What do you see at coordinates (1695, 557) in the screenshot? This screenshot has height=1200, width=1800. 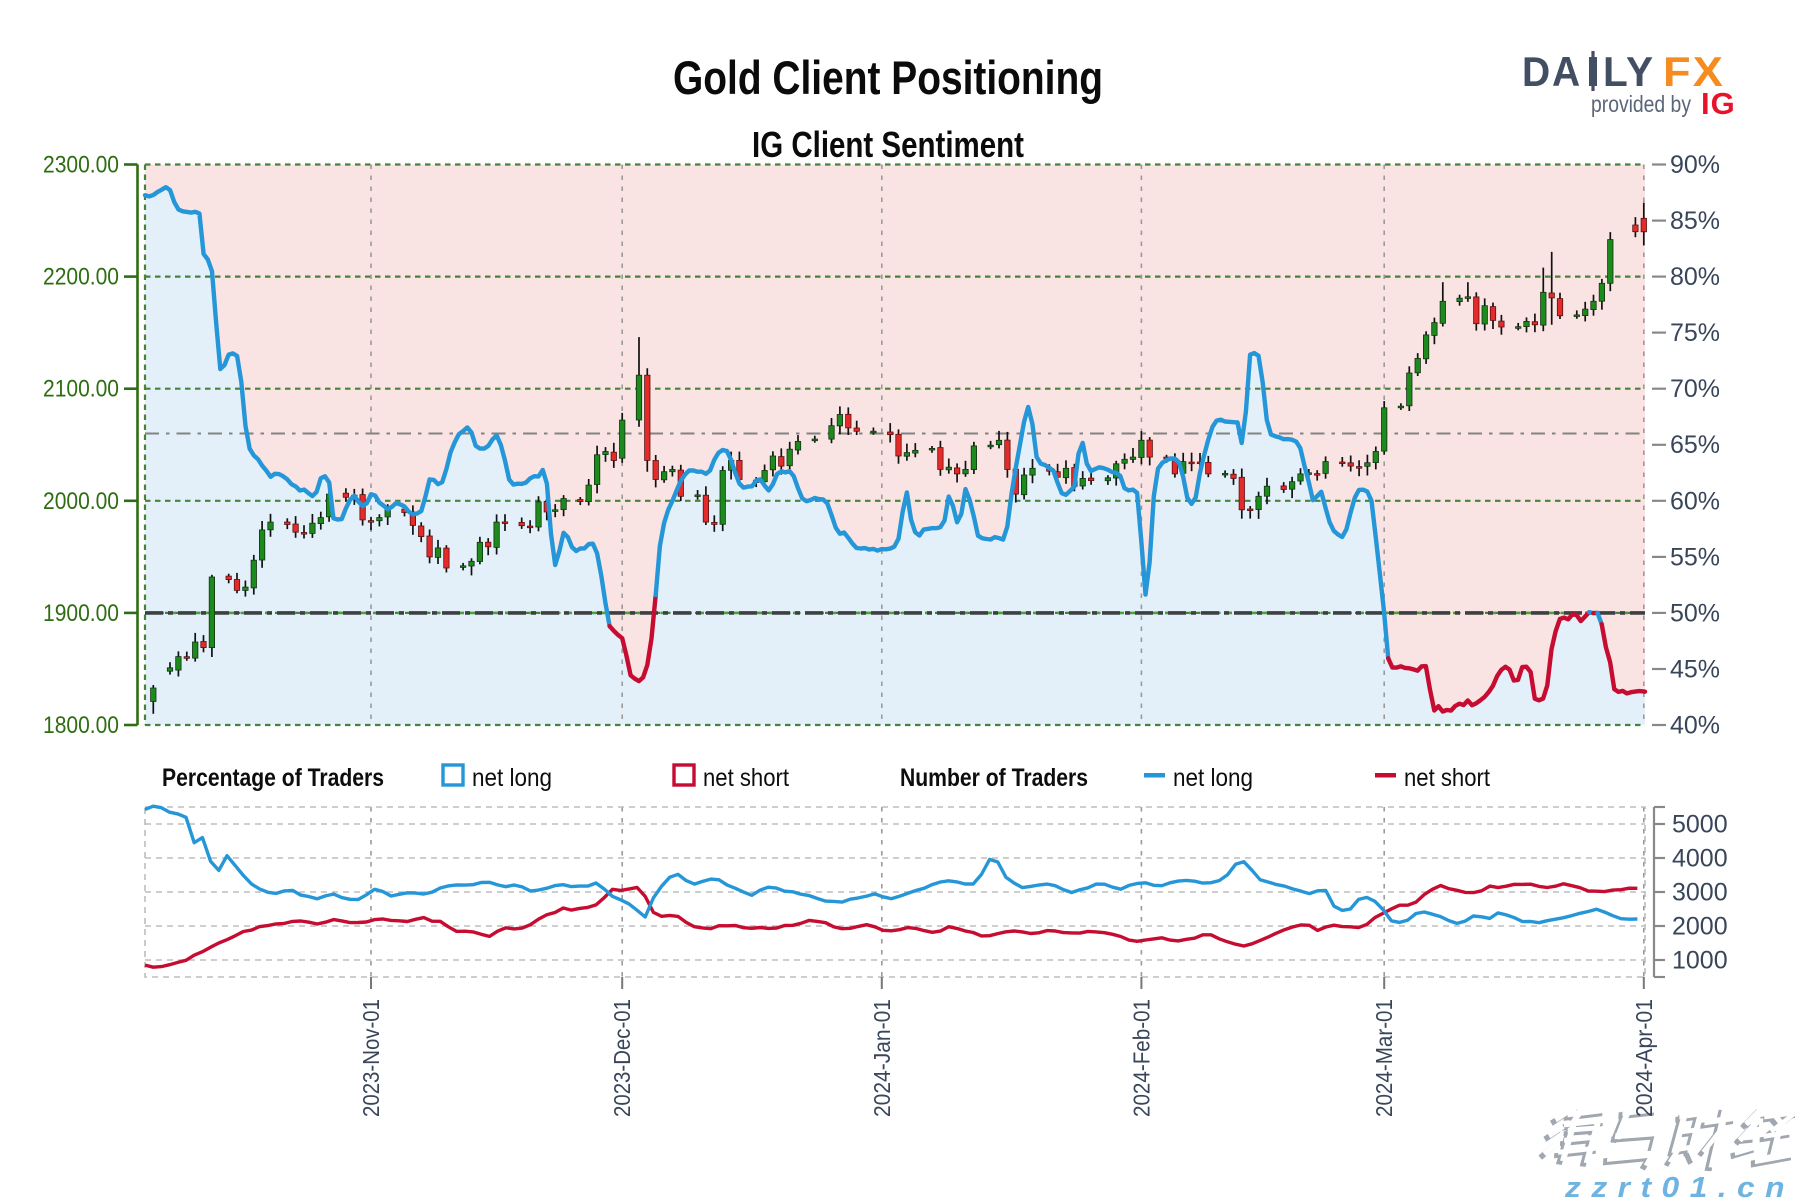 I see `svg-text: 55%` at bounding box center [1695, 557].